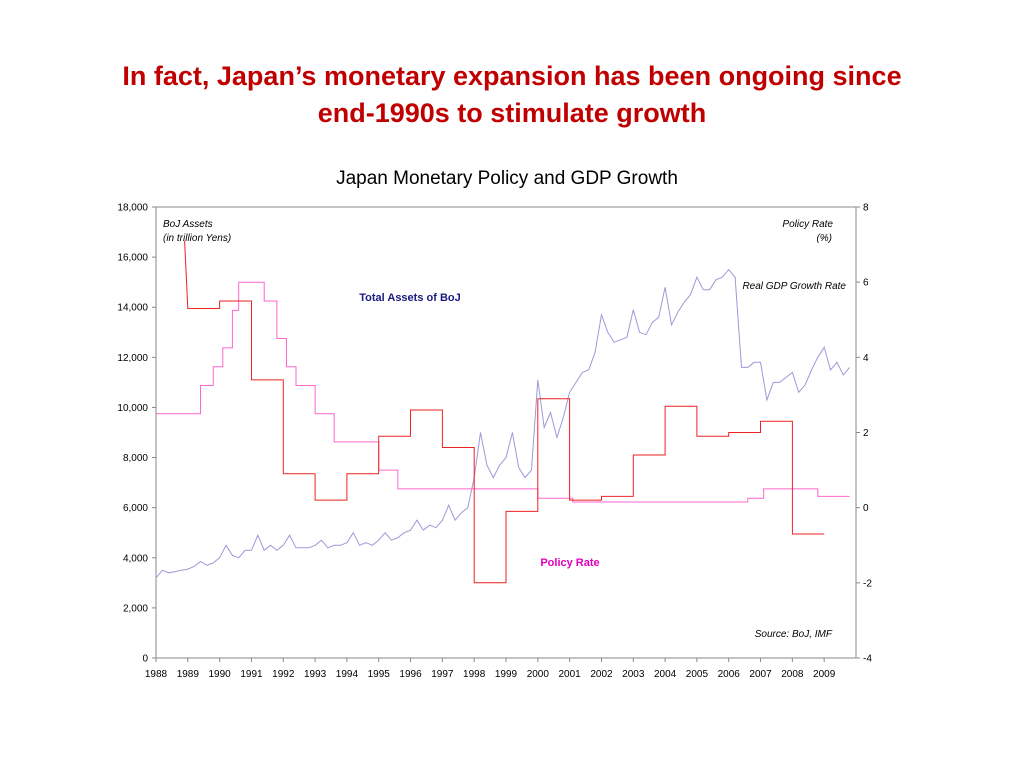 Image resolution: width=1024 pixels, height=768 pixels. What do you see at coordinates (442, 674) in the screenshot?
I see `x-tick-label: 1997` at bounding box center [442, 674].